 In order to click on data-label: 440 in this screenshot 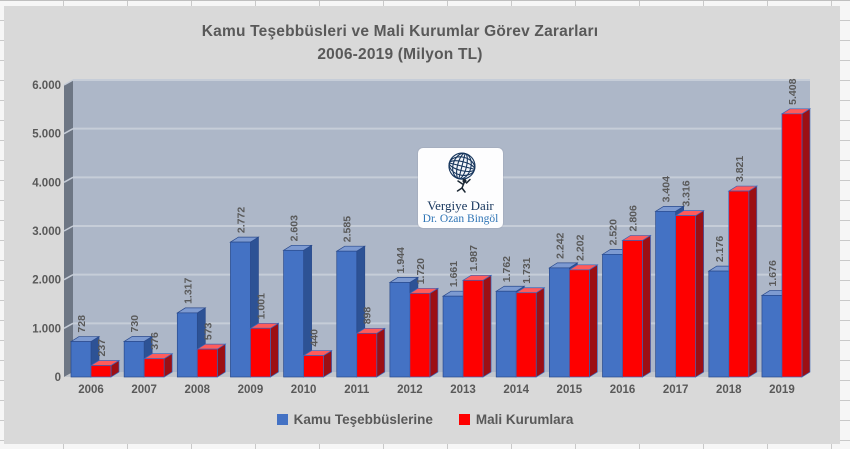, I will do `click(315, 338)`.